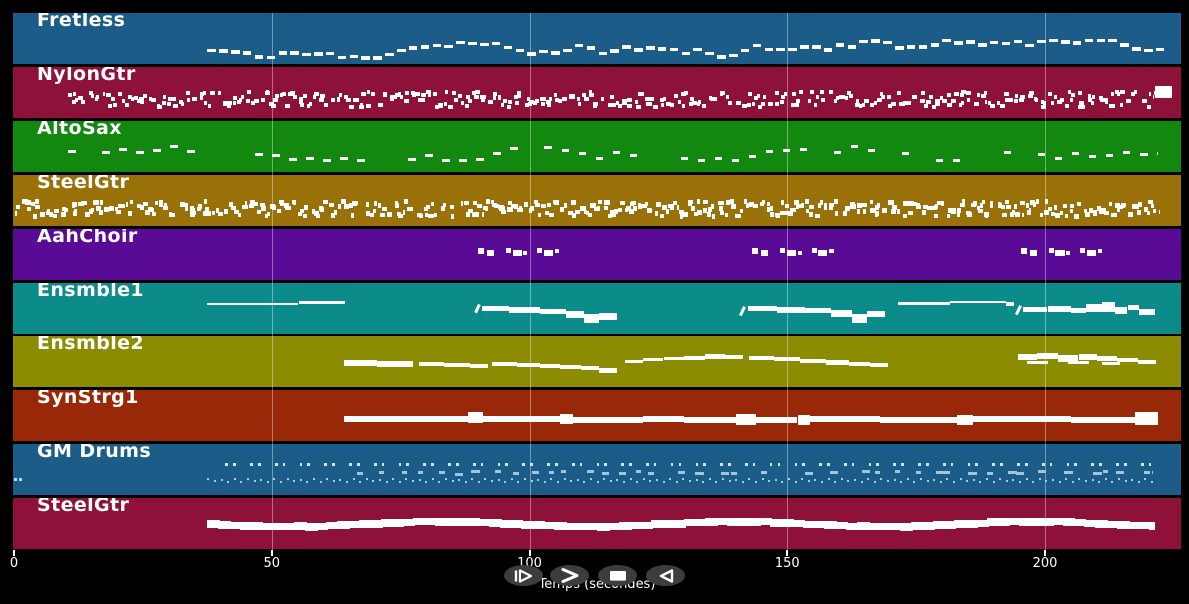 Image resolution: width=1189 pixels, height=604 pixels. What do you see at coordinates (569, 575) in the screenshot?
I see `fast-forward-button` at bounding box center [569, 575].